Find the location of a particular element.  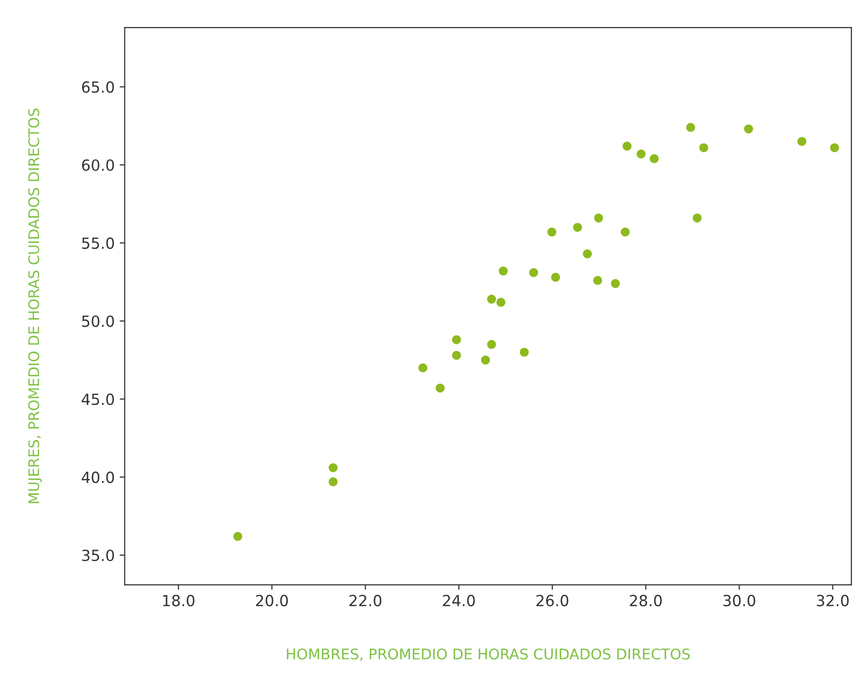

x-tick-label: 18.0 is located at coordinates (178, 600).